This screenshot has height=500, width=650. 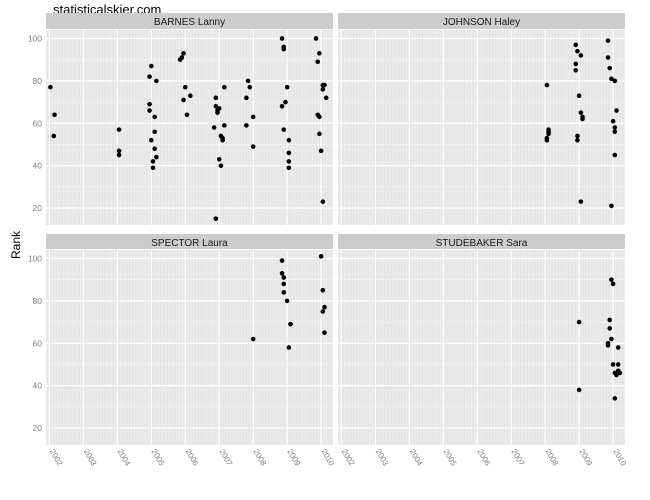 What do you see at coordinates (38, 343) in the screenshot?
I see `y-tick-label: 60` at bounding box center [38, 343].